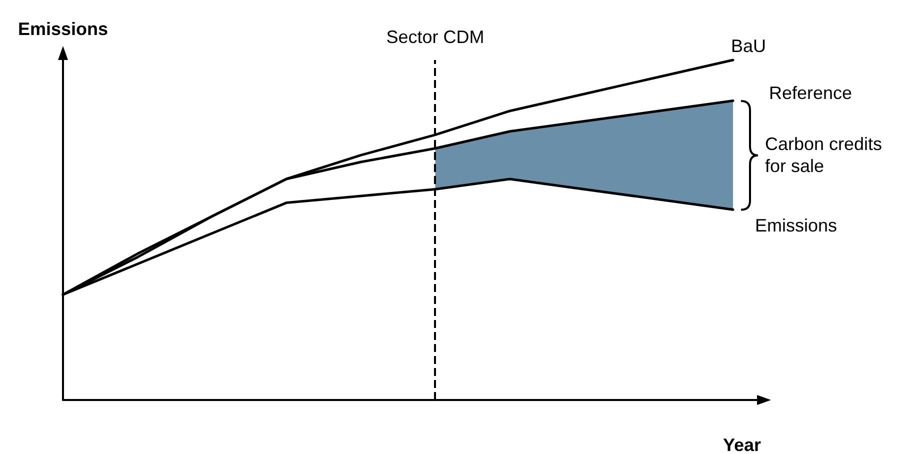 This screenshot has width=917, height=454. I want to click on text: Carbon credits for sale, so click(824, 155).